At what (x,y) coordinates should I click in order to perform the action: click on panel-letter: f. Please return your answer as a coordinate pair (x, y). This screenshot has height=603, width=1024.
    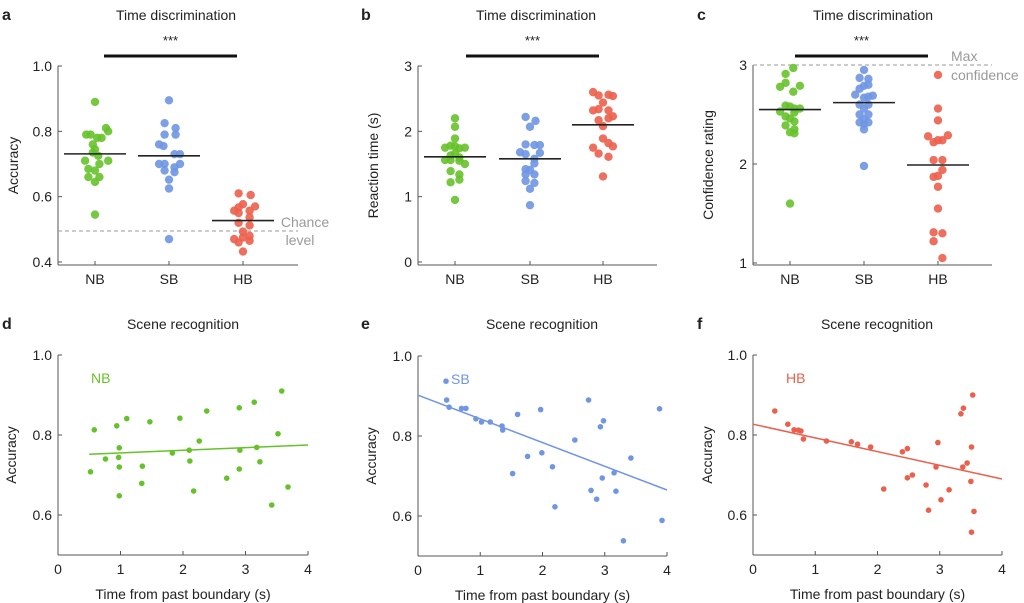
    Looking at the image, I should click on (700, 324).